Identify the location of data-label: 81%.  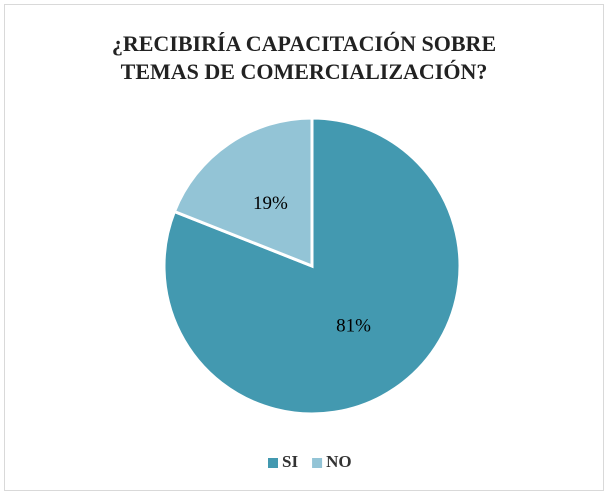
(353, 326).